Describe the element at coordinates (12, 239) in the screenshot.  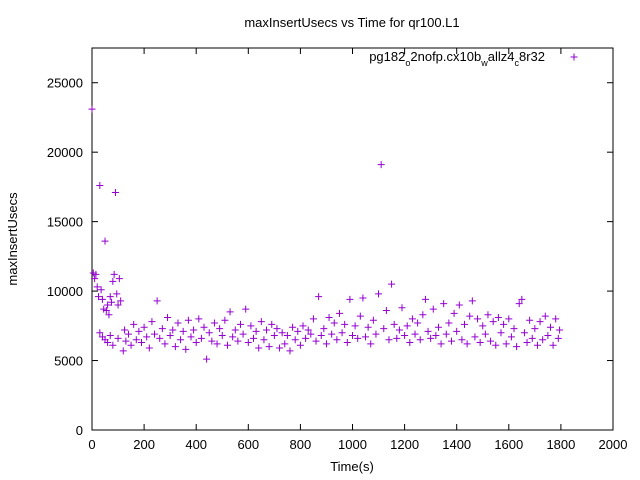
I see `y-axis-label: maxInsertUsecs` at that location.